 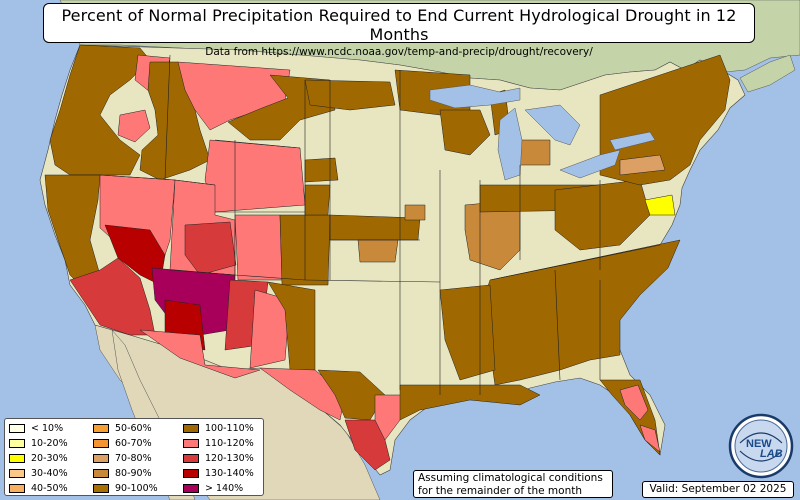 I want to click on legend-item: 30-40%, so click(x=38, y=473).